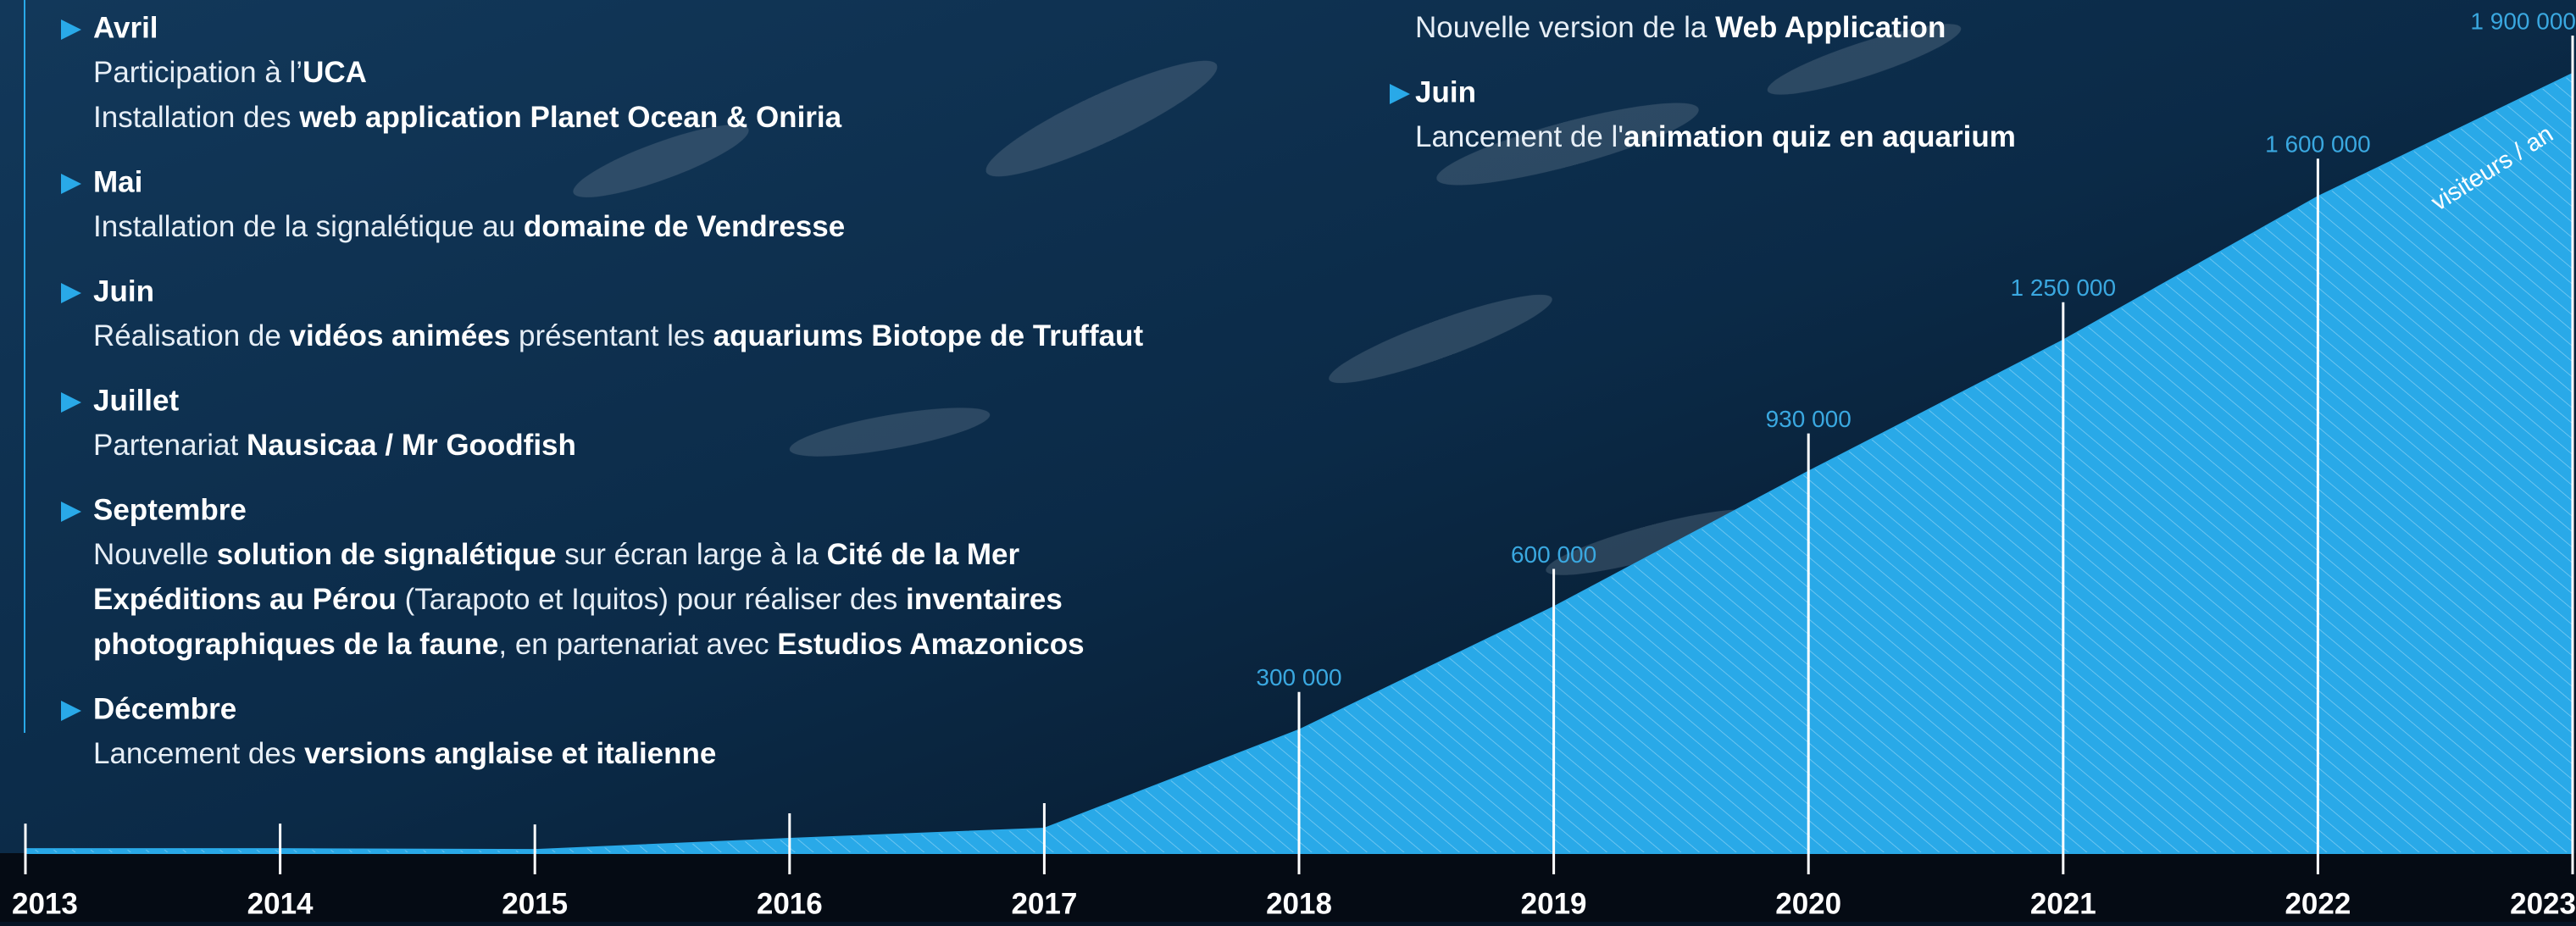 The image size is (2576, 926). Describe the element at coordinates (280, 903) in the screenshot. I see `year-label: 2014` at that location.